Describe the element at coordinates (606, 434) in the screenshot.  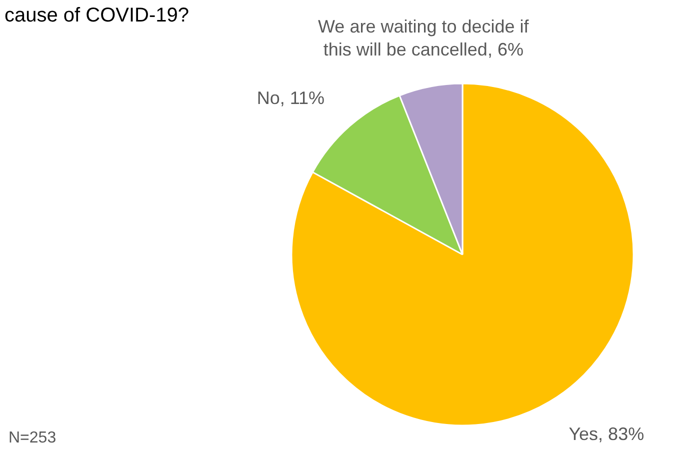
I see `slice-label: Yes, 83%` at that location.